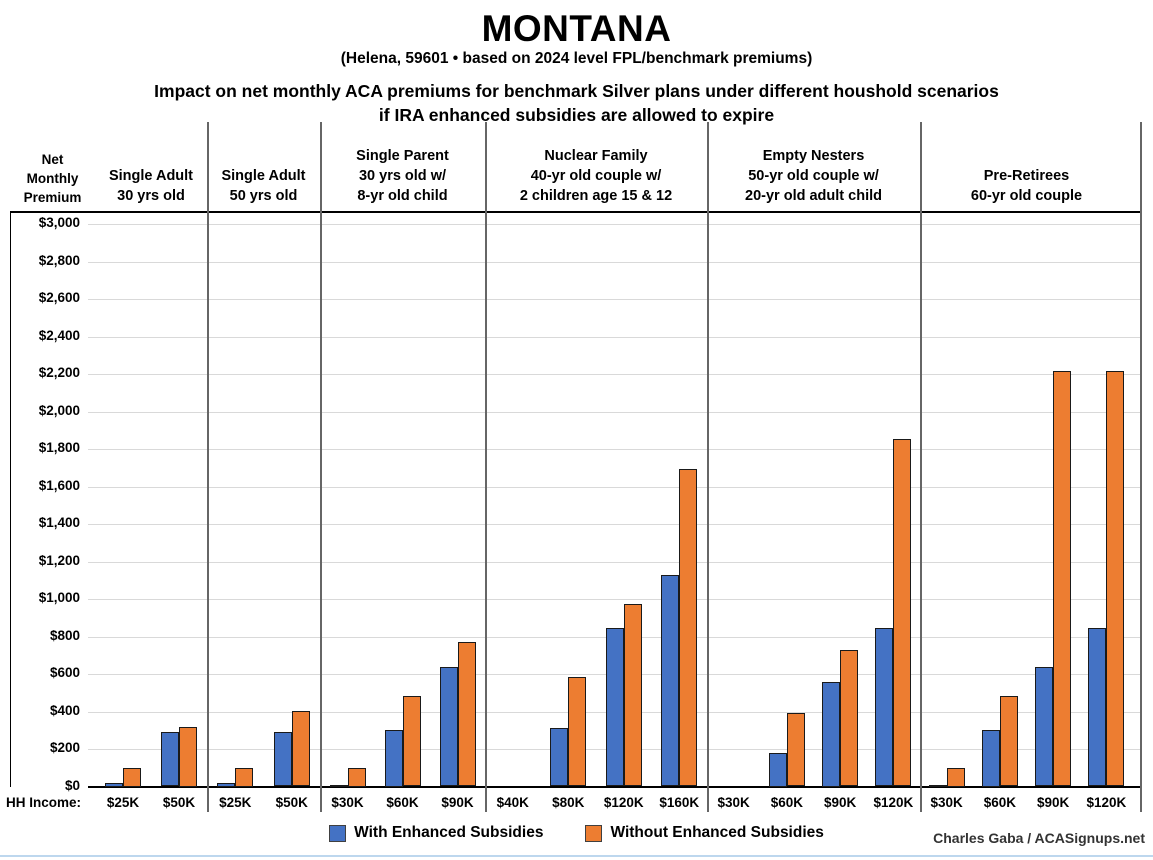 Image resolution: width=1153 pixels, height=860 pixels. Describe the element at coordinates (72, 785) in the screenshot. I see `y-axis-tick-label: $0` at that location.